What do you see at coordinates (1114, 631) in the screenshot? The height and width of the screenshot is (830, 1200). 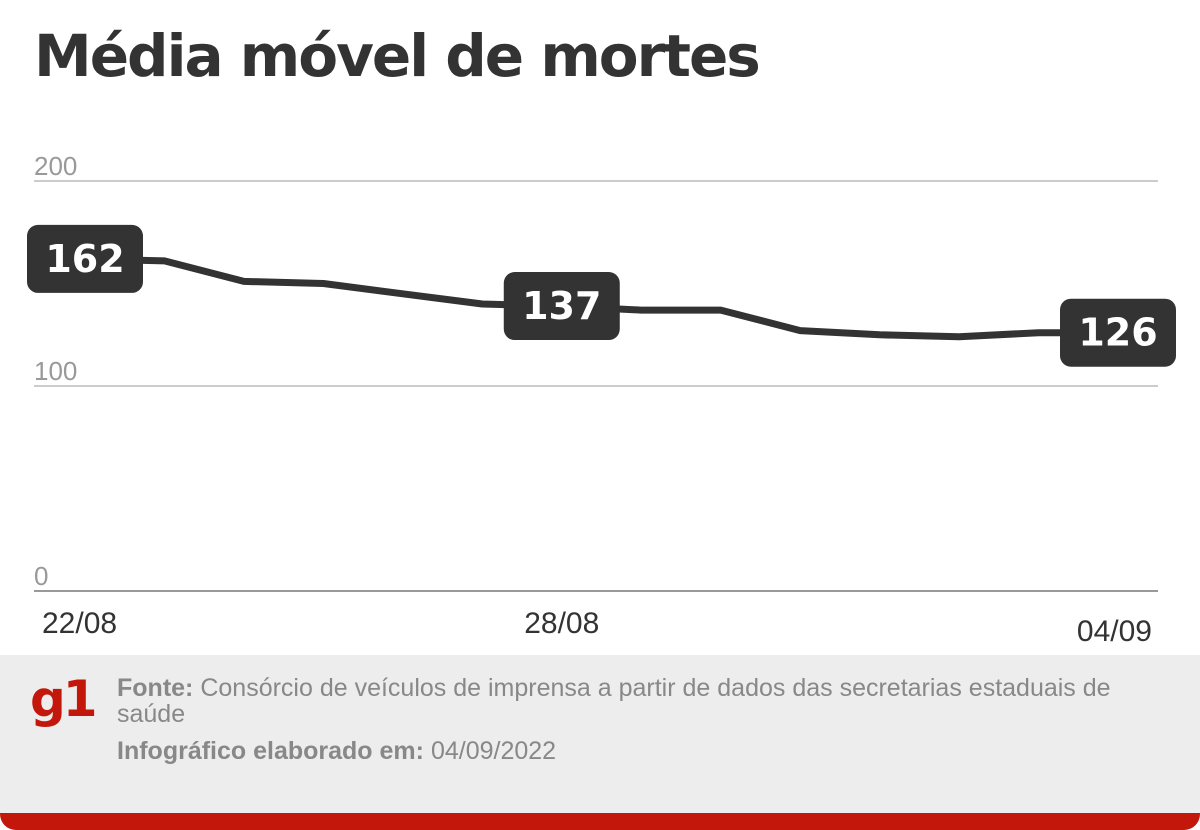 I see `x-tick-label: 04/09` at bounding box center [1114, 631].